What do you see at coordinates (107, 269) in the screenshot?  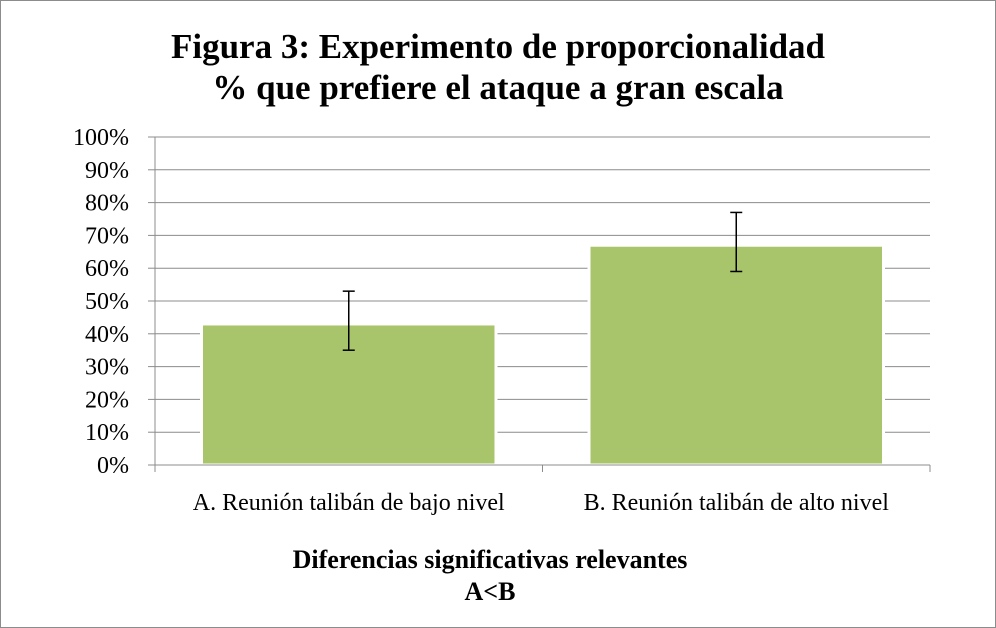 I see `y-tick-label: 60%` at bounding box center [107, 269].